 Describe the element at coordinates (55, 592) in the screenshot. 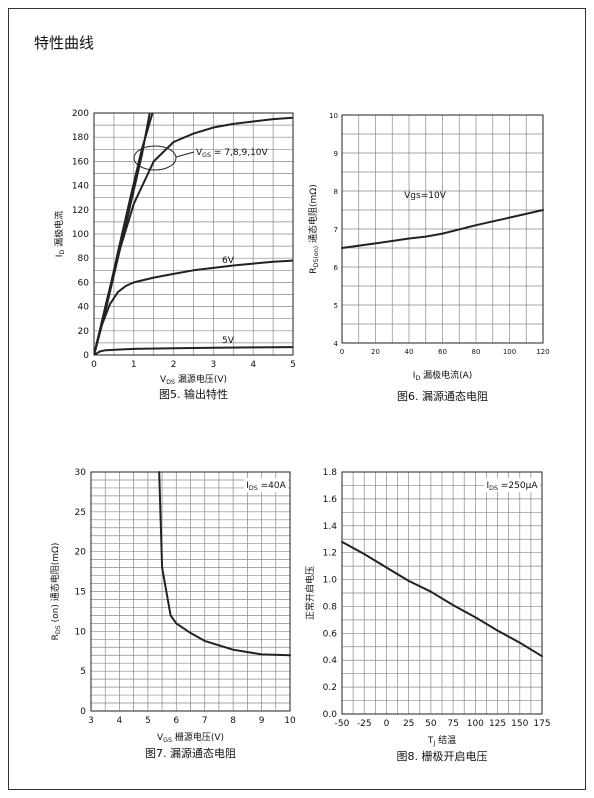

I see `y-axis-label: RDS (on) 通态电阻(mΩ)` at that location.